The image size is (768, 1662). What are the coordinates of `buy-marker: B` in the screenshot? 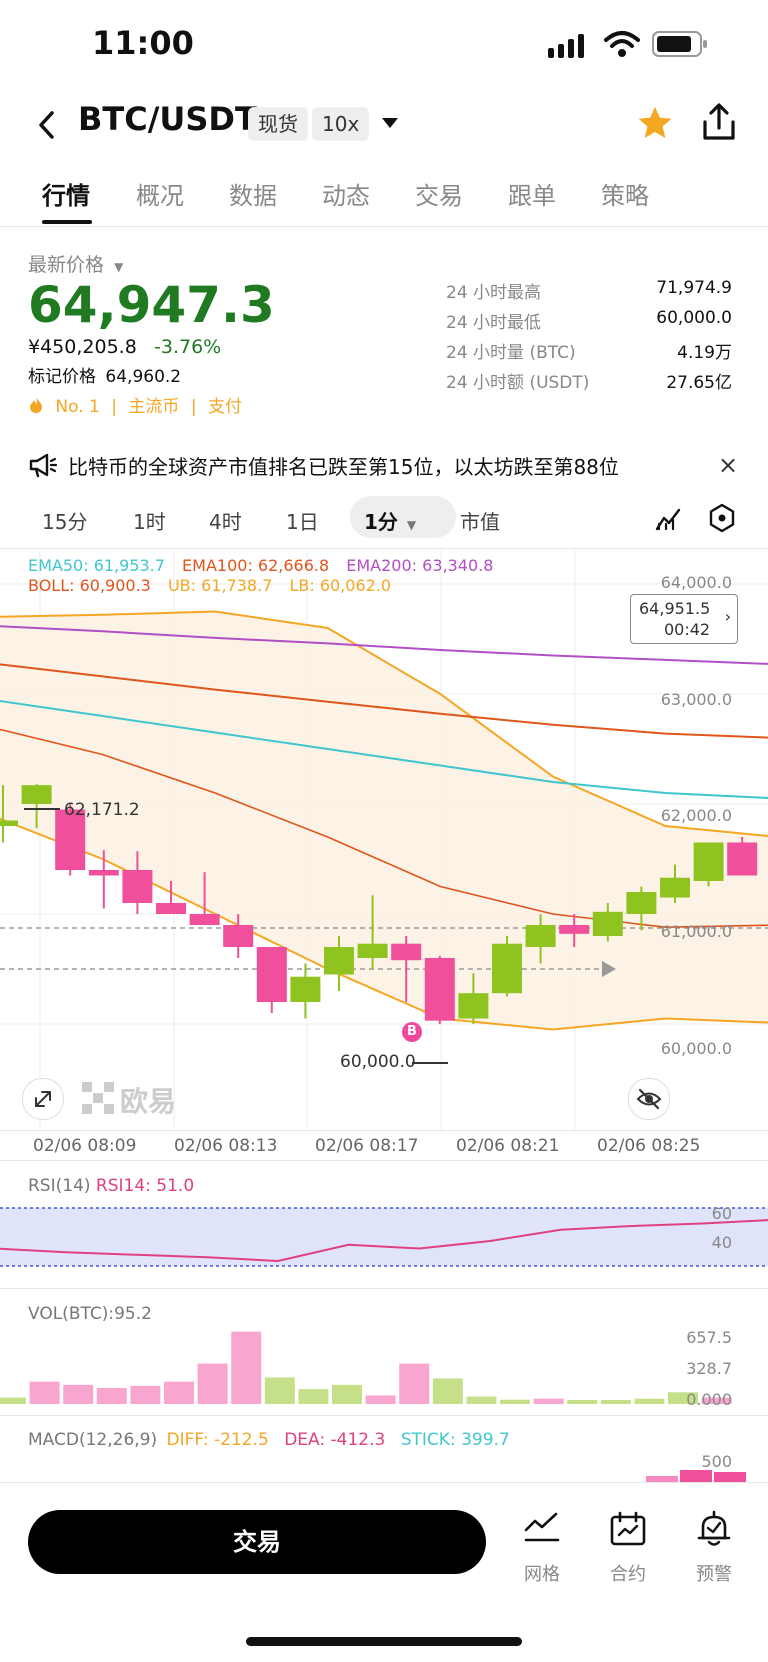 It's located at (412, 1032).